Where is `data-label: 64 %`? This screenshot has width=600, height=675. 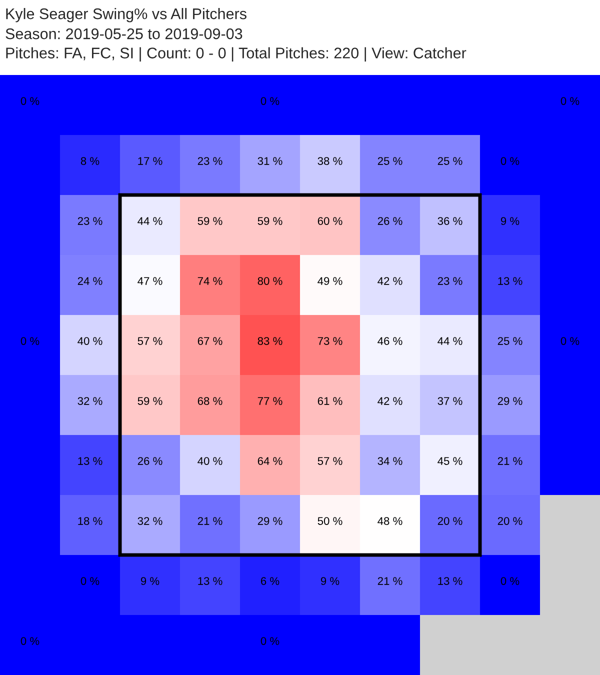
data-label: 64 % is located at coordinates (270, 461).